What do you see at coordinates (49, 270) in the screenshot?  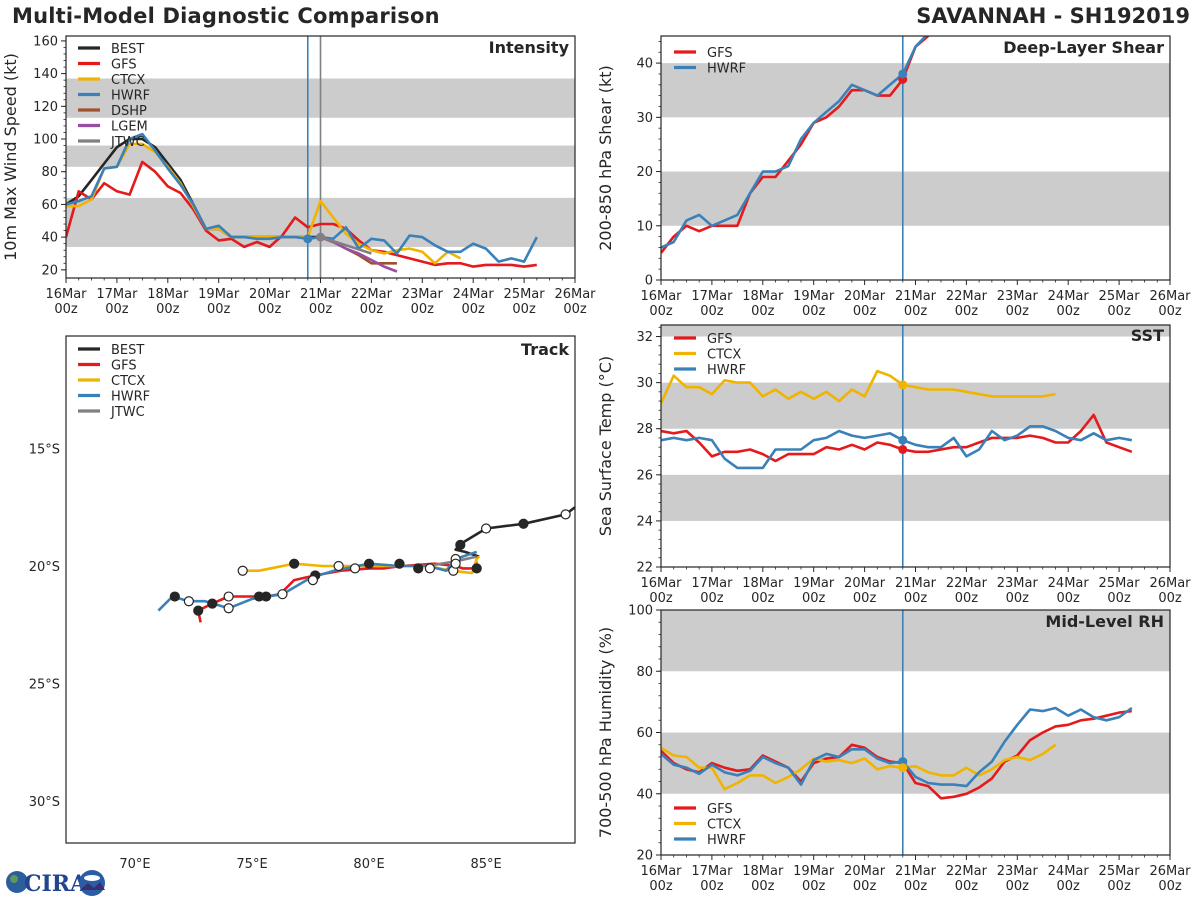 I see `y-tick-label: 20` at bounding box center [49, 270].